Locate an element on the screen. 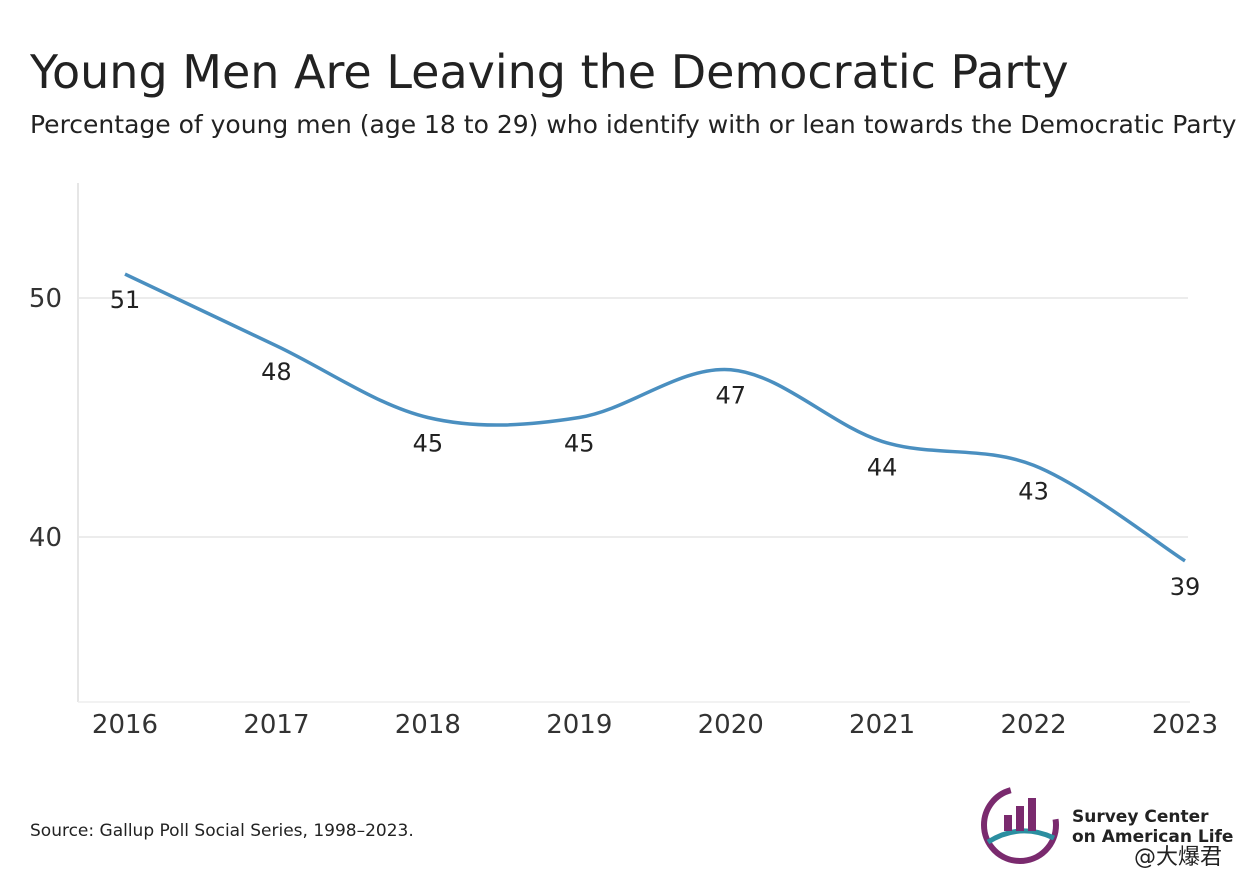 This screenshot has height=884, width=1236. x-tick-label: 2020 is located at coordinates (731, 725).